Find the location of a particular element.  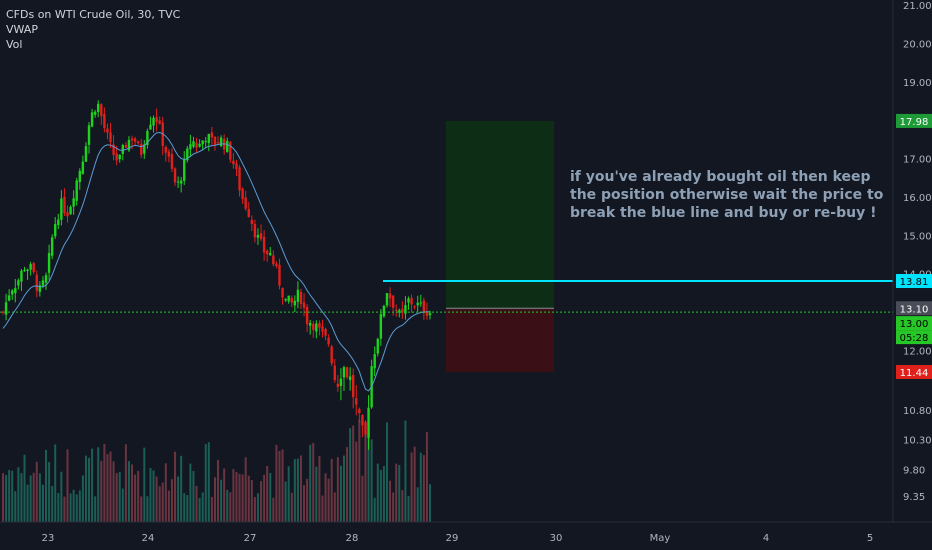

resistance-price-badge-text: 13.81 is located at coordinates (914, 282).